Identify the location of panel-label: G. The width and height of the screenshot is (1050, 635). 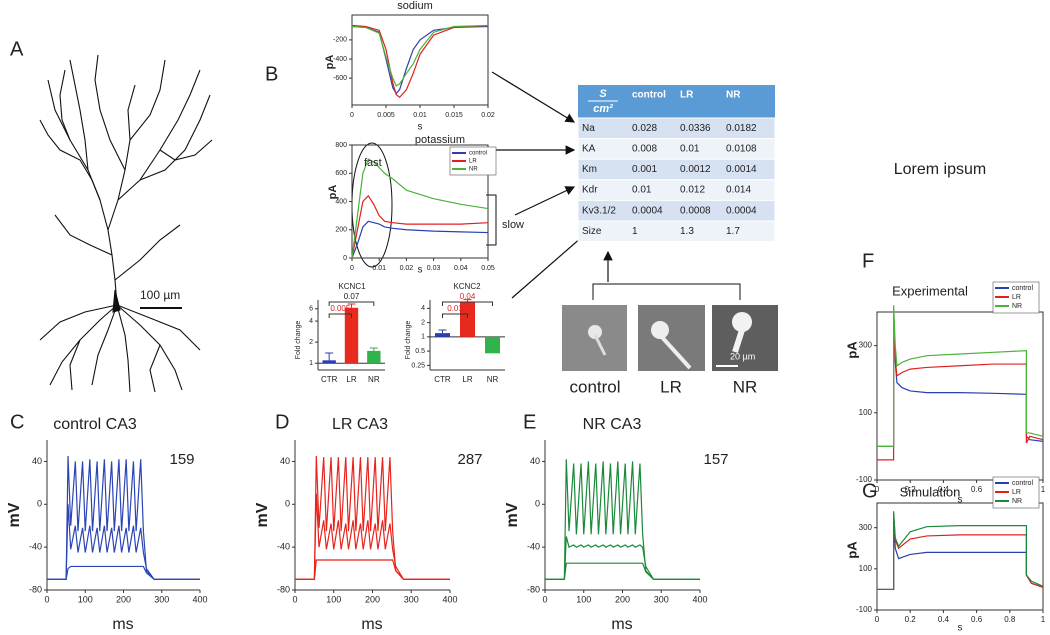
(870, 491).